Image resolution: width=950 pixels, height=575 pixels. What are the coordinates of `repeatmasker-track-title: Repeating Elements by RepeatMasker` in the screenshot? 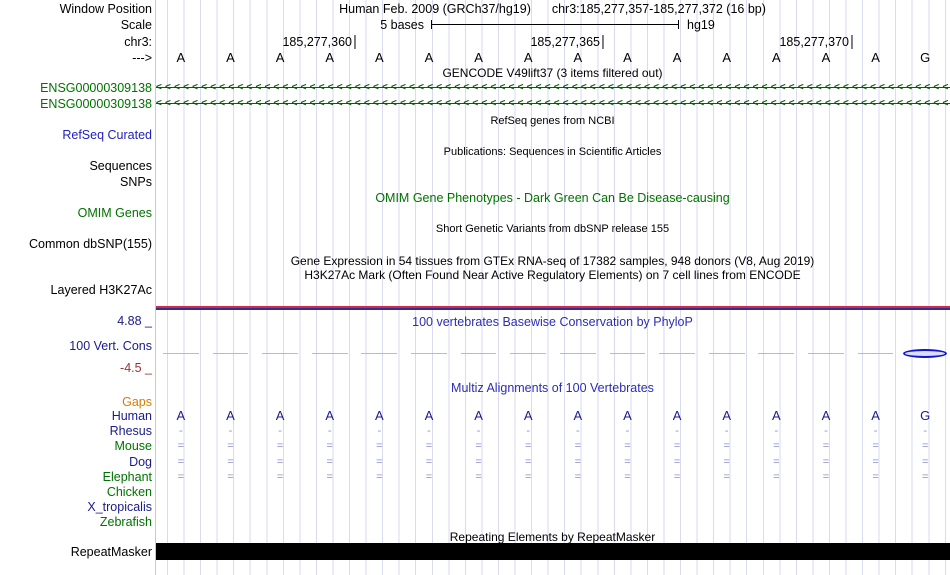 It's located at (552, 537).